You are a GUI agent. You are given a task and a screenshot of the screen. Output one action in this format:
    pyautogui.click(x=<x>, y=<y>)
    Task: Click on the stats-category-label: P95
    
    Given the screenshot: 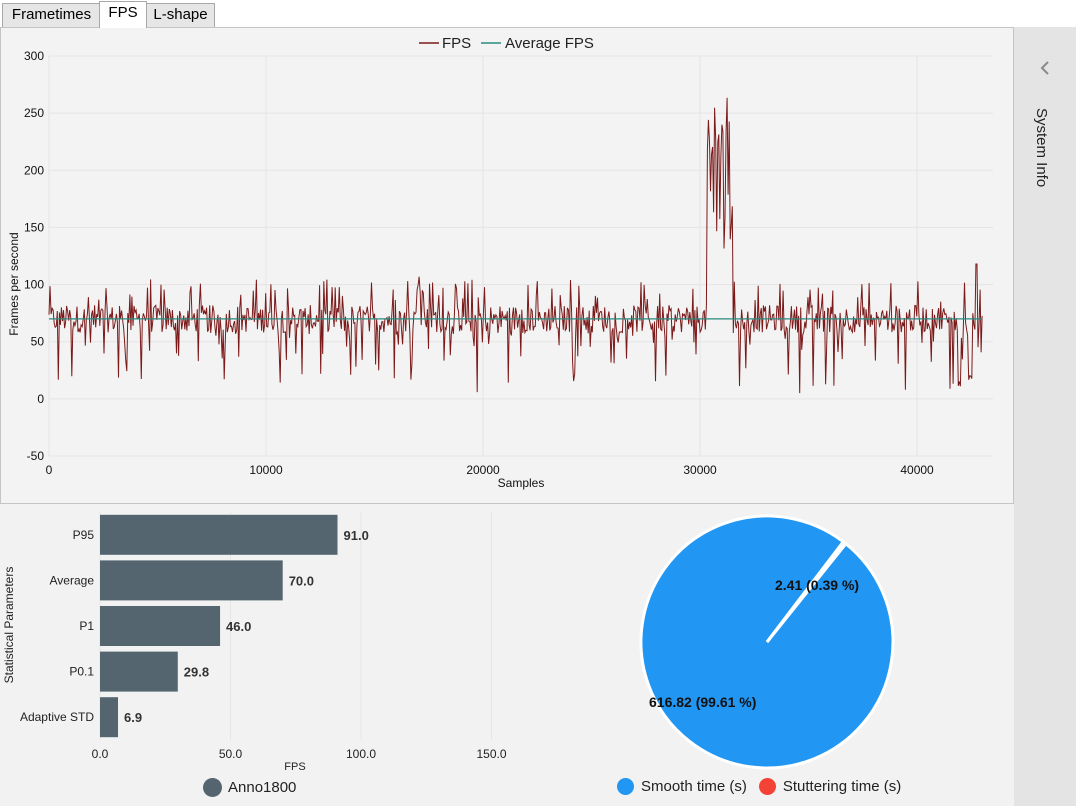 What is the action you would take?
    pyautogui.click(x=84, y=535)
    